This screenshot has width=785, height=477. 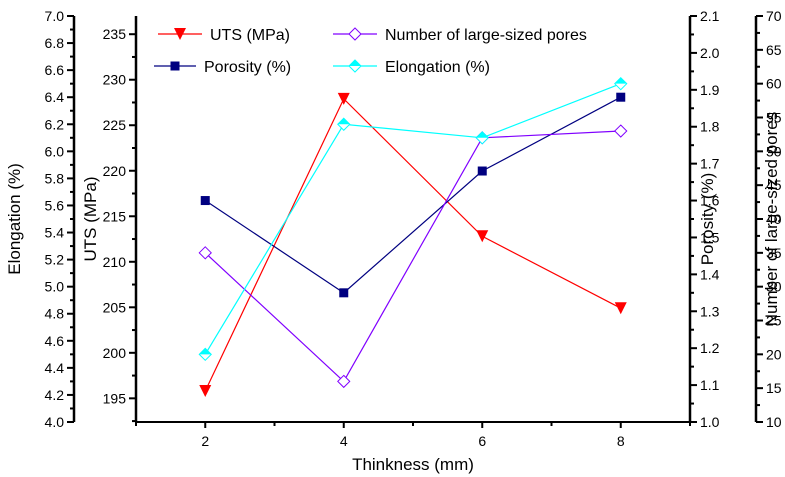 What do you see at coordinates (55, 422) in the screenshot?
I see `elongation-tick-label: 4.0` at bounding box center [55, 422].